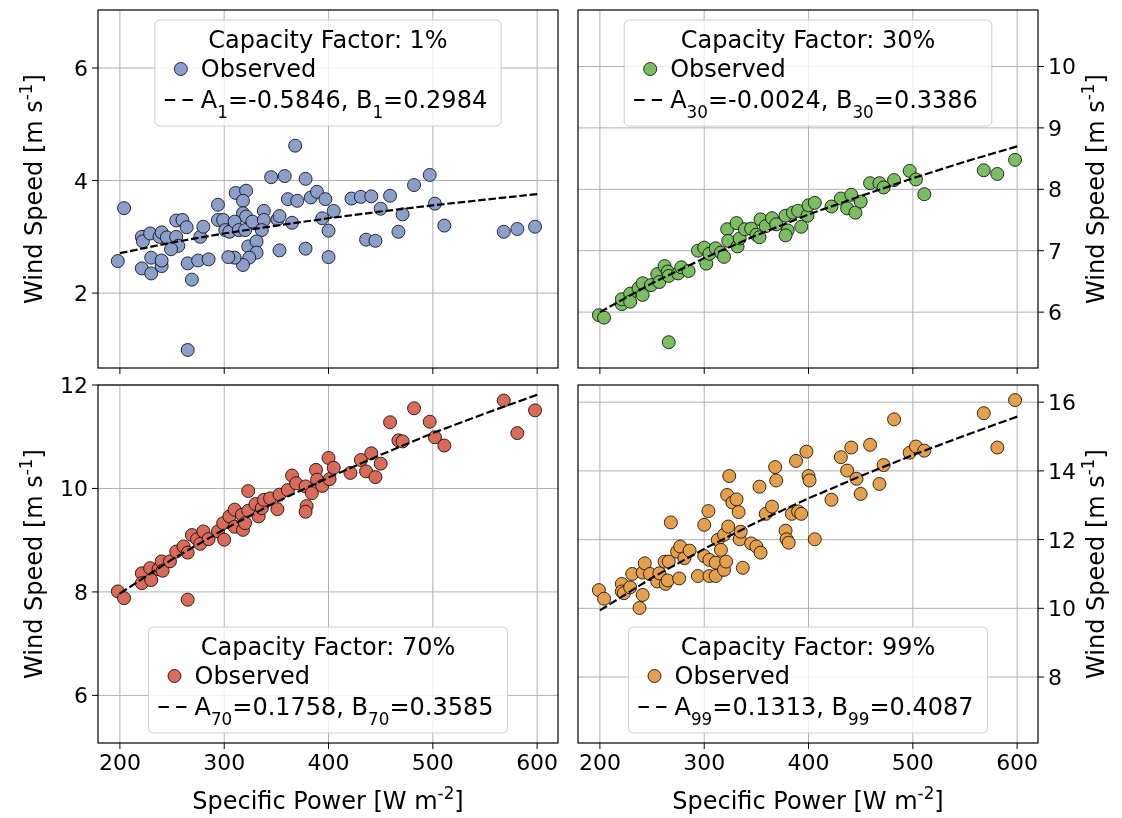 The height and width of the screenshot is (818, 1122). What do you see at coordinates (824, 104) in the screenshot?
I see `legend-label: A$_{30}$=-0.0024, B$_{30}$=0.3386` at bounding box center [824, 104].